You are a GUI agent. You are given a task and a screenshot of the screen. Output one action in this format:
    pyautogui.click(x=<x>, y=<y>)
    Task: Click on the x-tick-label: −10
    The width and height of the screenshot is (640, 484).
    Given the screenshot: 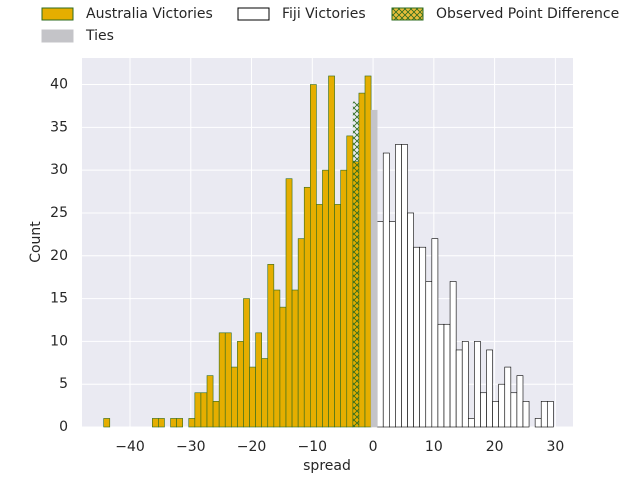 What is the action you would take?
    pyautogui.click(x=313, y=447)
    